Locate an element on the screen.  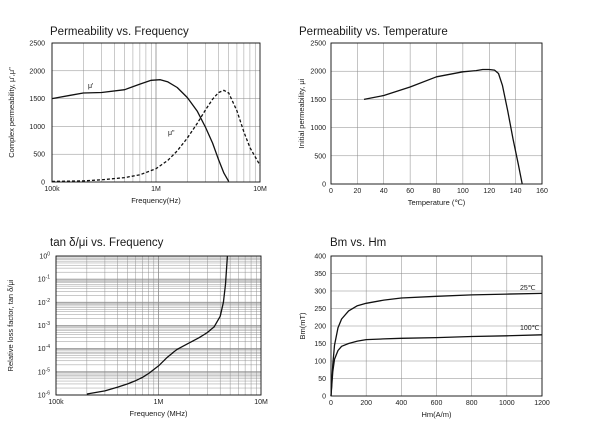
x-tick-label: 600 is located at coordinates (437, 403).